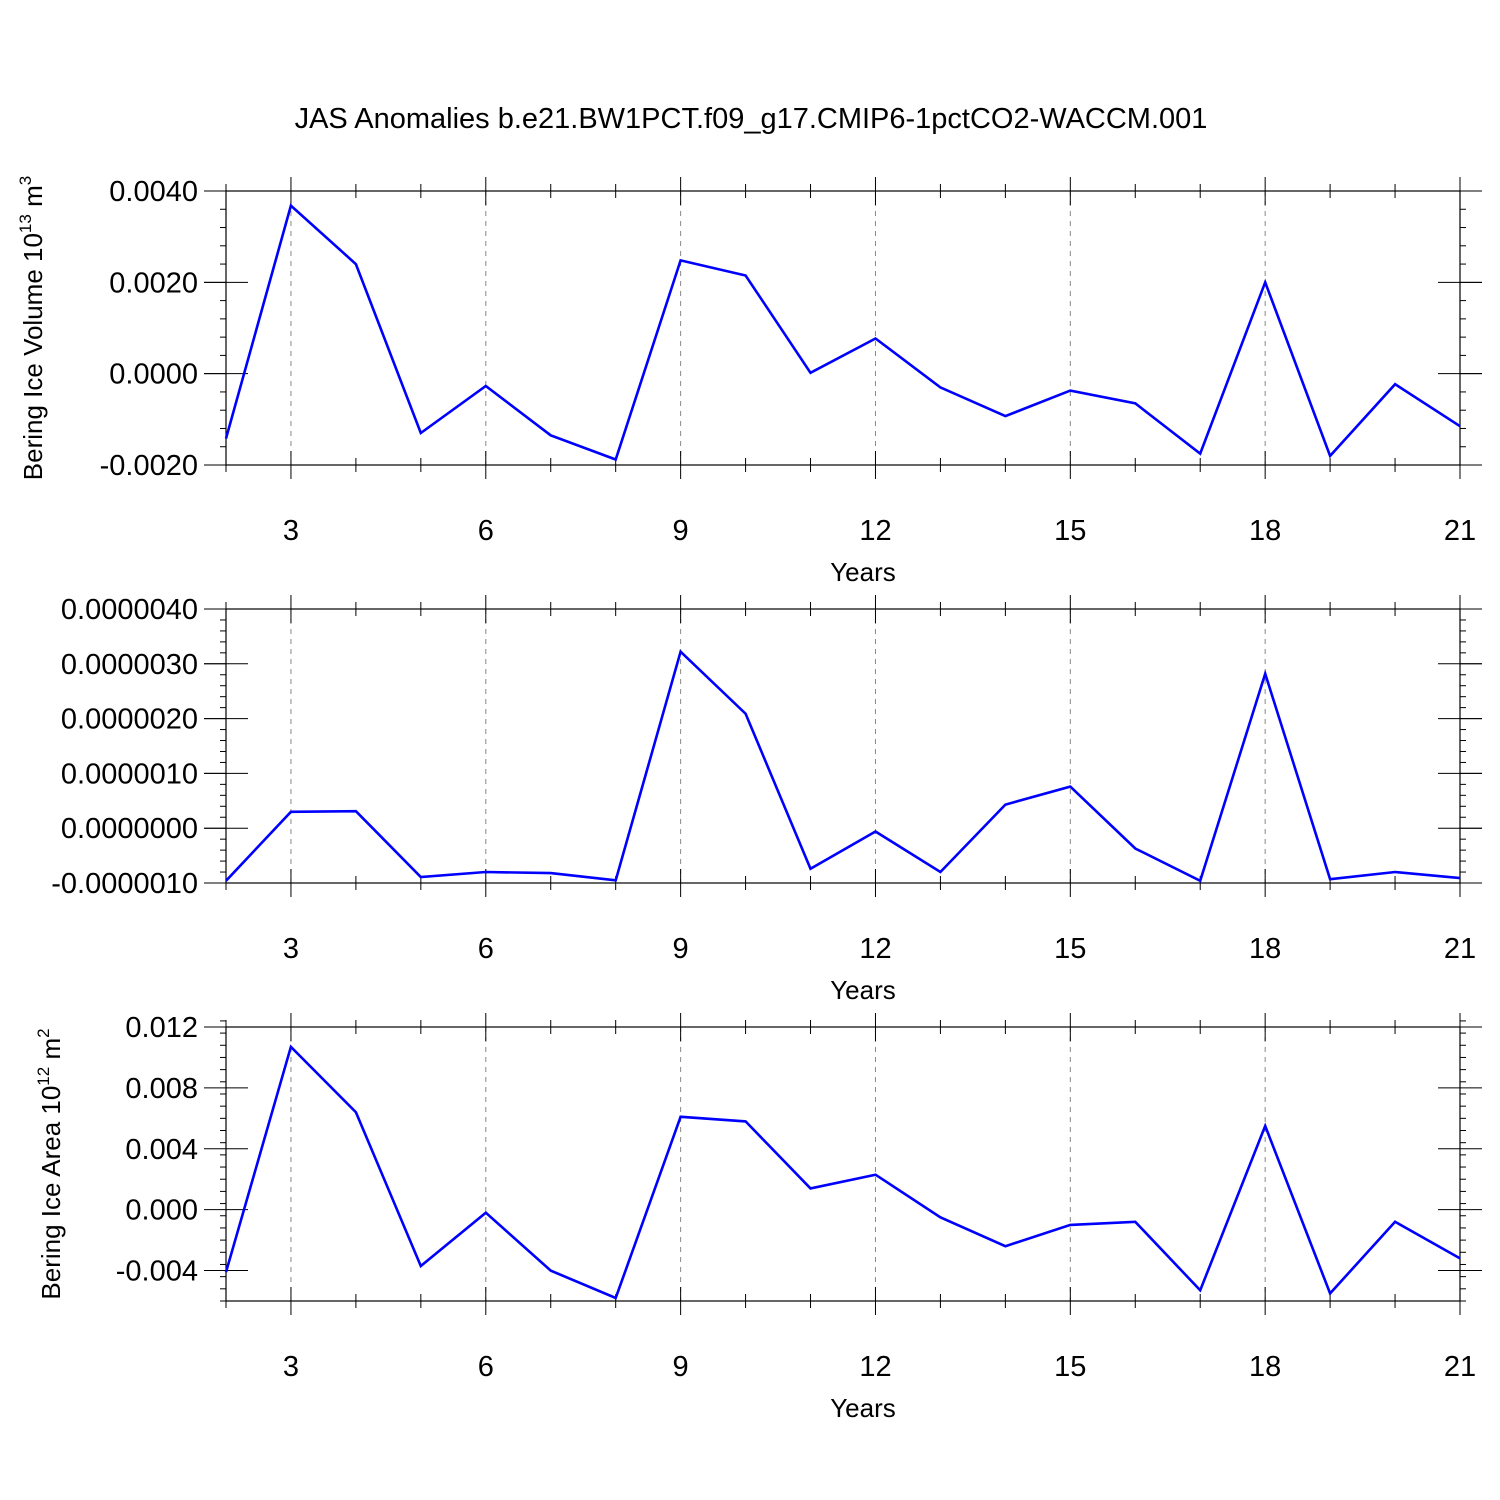  I want to click on y-tick-label: 0.0020, so click(153, 283).